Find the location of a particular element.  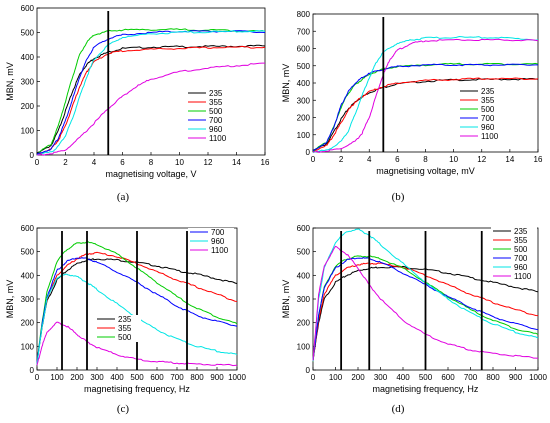

x-axis-label: magnetising voltage, V is located at coordinates (150, 174).